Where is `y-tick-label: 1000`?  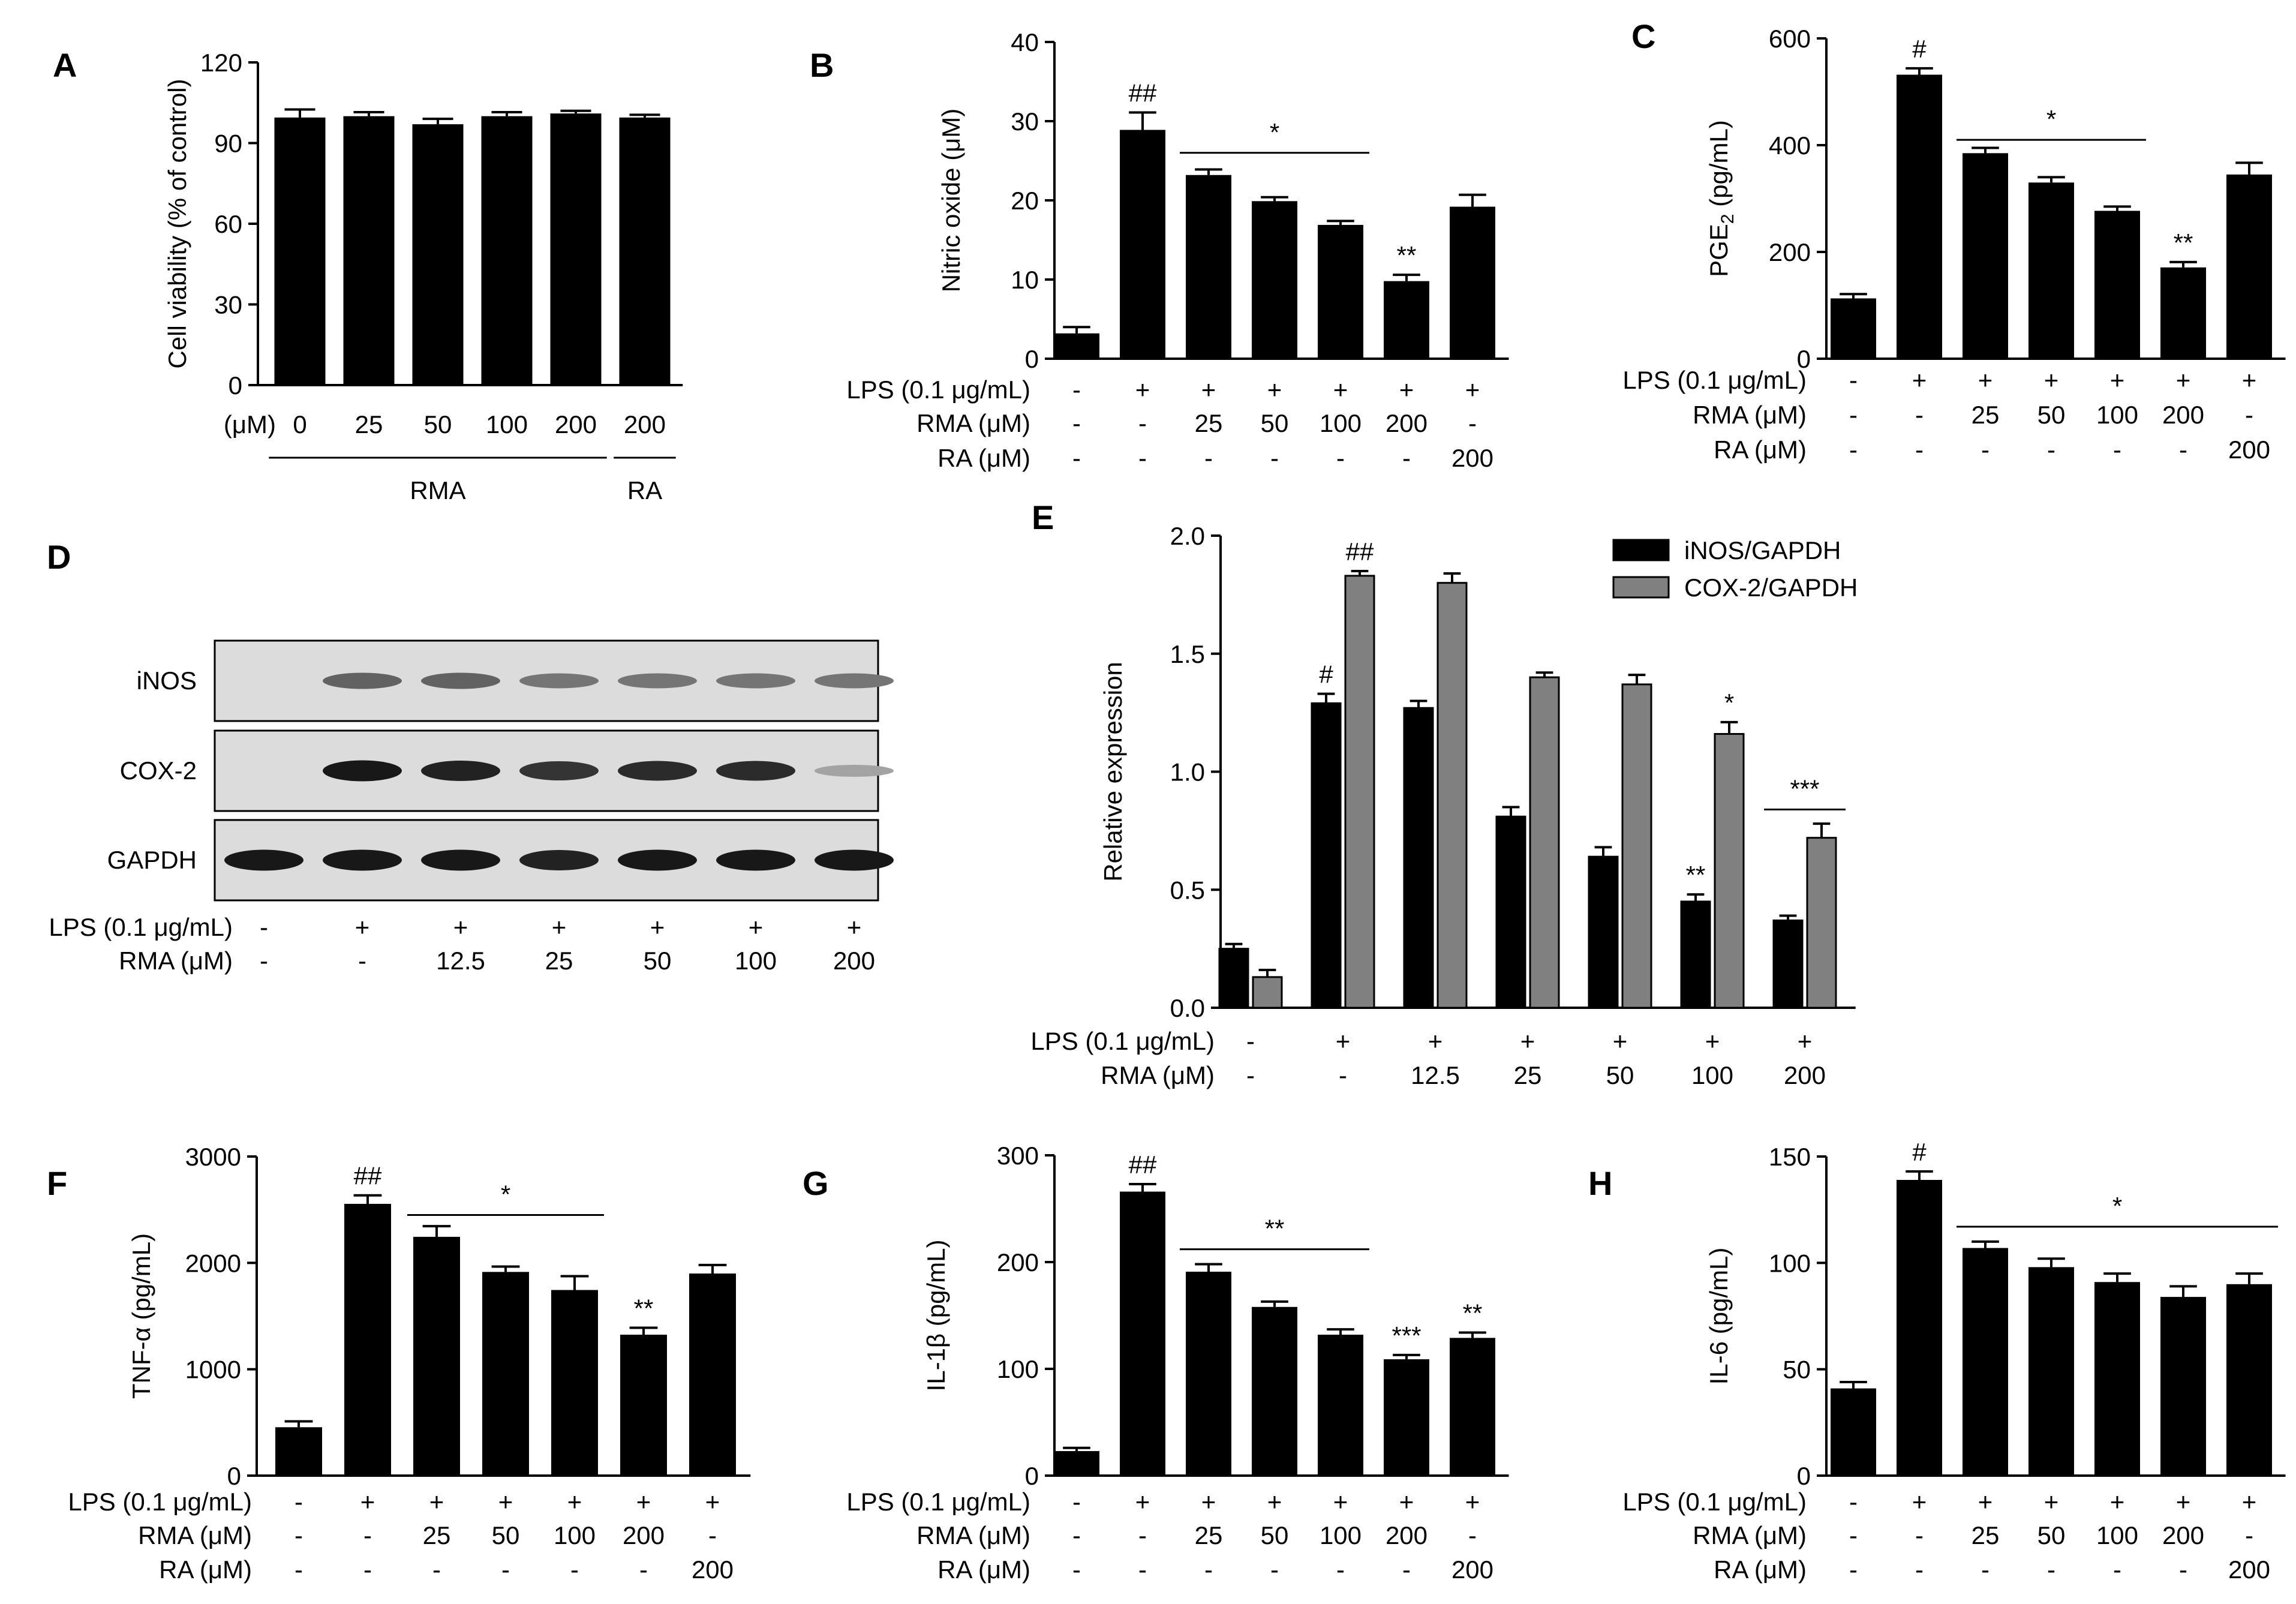
y-tick-label: 1000 is located at coordinates (213, 1370).